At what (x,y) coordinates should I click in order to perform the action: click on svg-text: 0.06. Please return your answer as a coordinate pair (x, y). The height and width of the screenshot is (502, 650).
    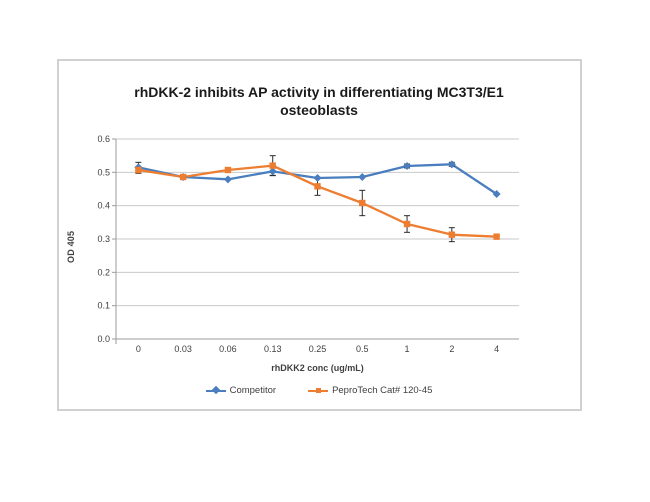
    Looking at the image, I should click on (228, 349).